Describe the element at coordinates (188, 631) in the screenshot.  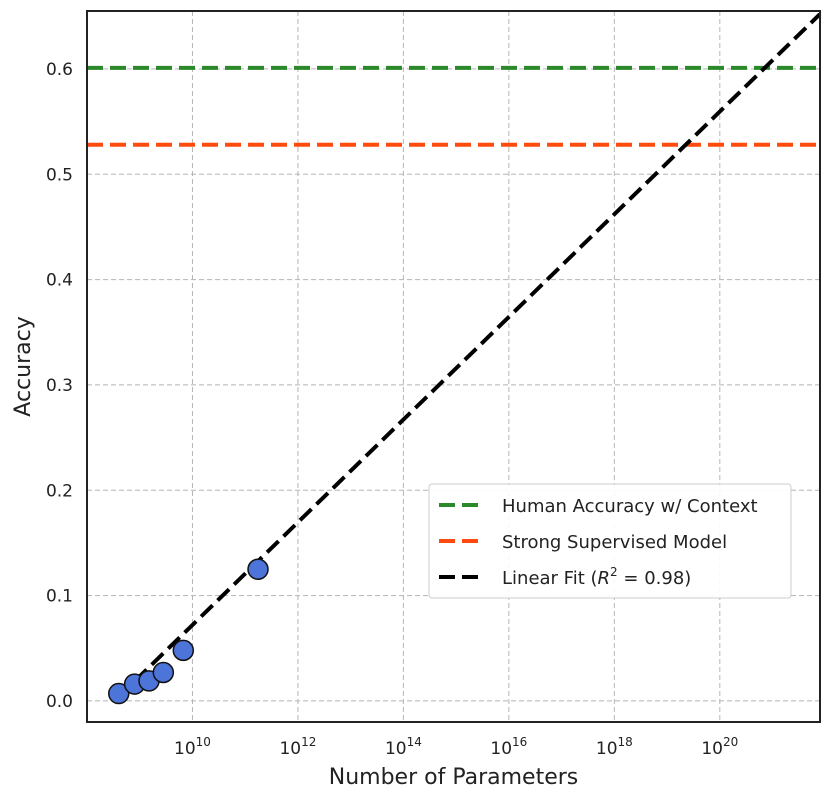
I see `data-points` at that location.